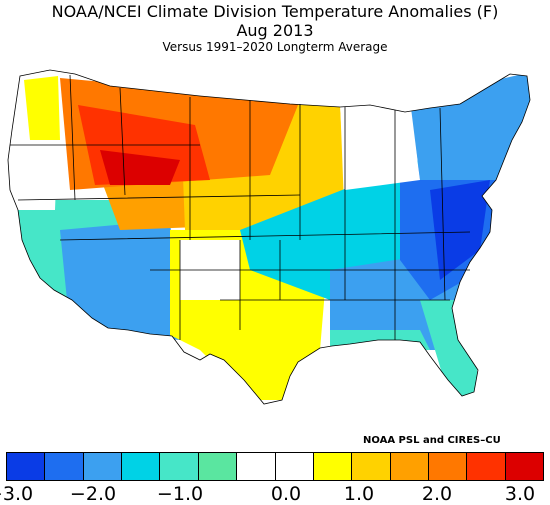 The image size is (550, 505). What do you see at coordinates (42, 108) in the screenshot?
I see `region-wa-interior` at bounding box center [42, 108].